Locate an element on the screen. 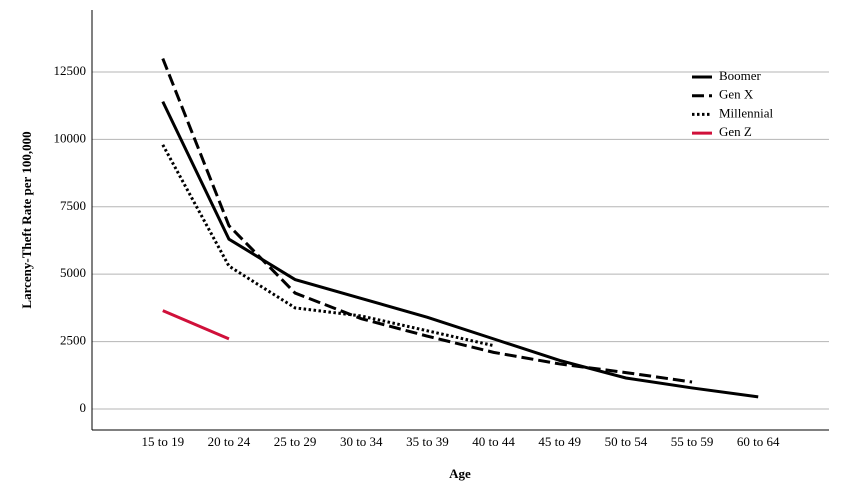 The image size is (853, 503). y-tick-label: 5000 is located at coordinates (73, 272).